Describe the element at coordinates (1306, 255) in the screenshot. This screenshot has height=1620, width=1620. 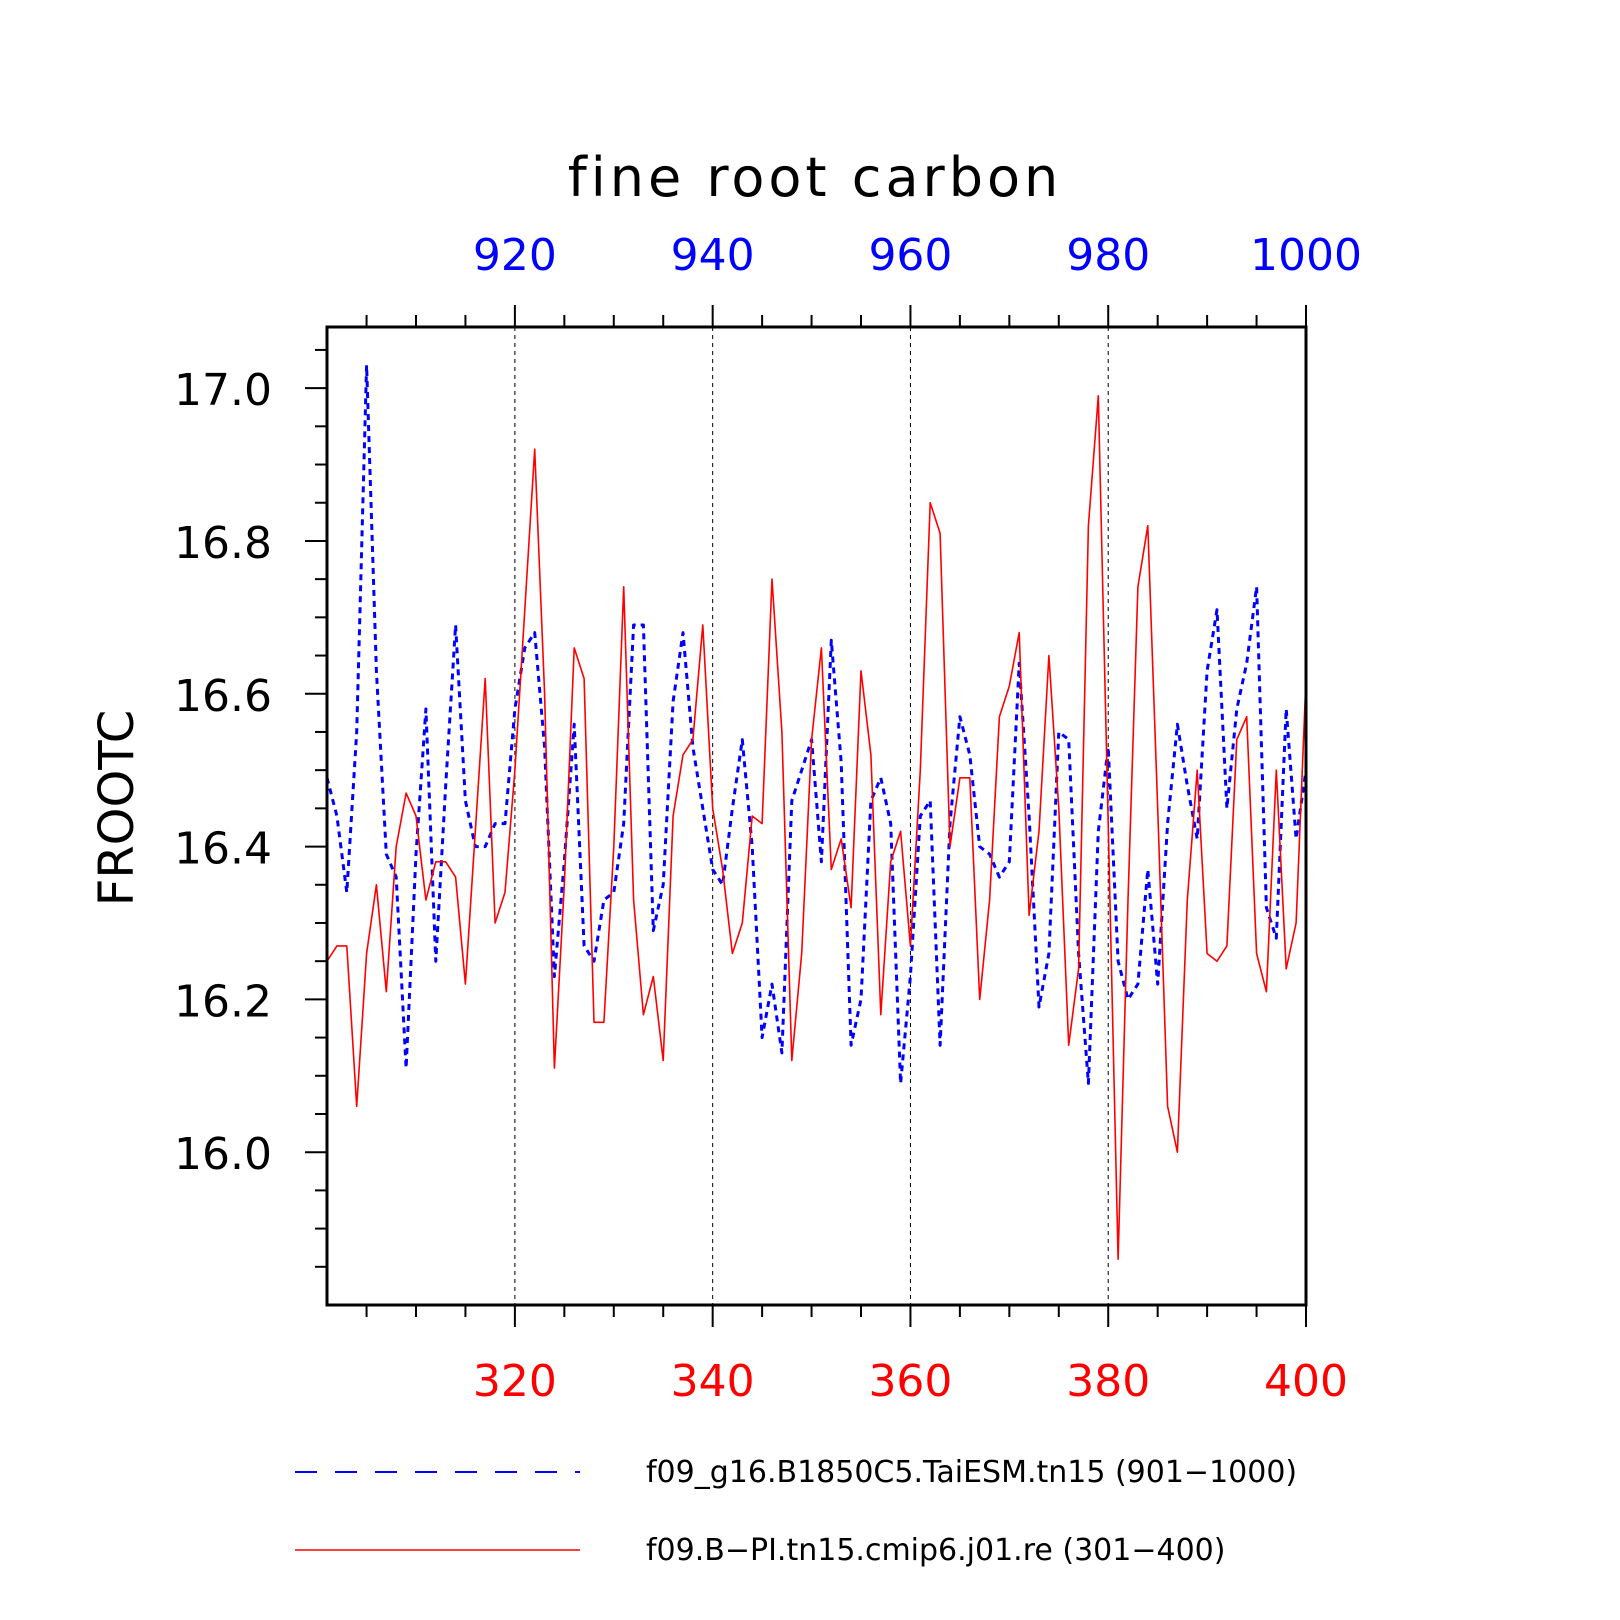
I see `x-top-tick-label: 1000` at that location.